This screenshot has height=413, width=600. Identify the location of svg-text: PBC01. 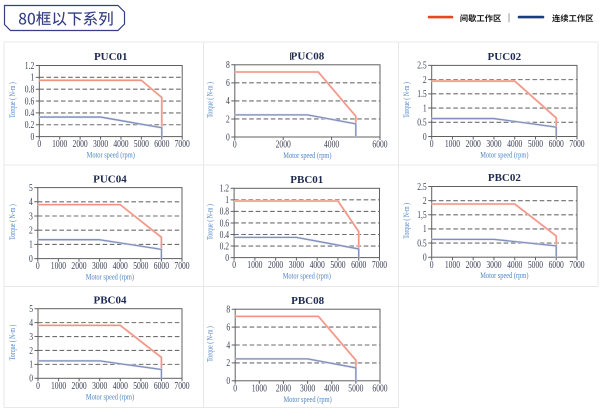
(306, 180).